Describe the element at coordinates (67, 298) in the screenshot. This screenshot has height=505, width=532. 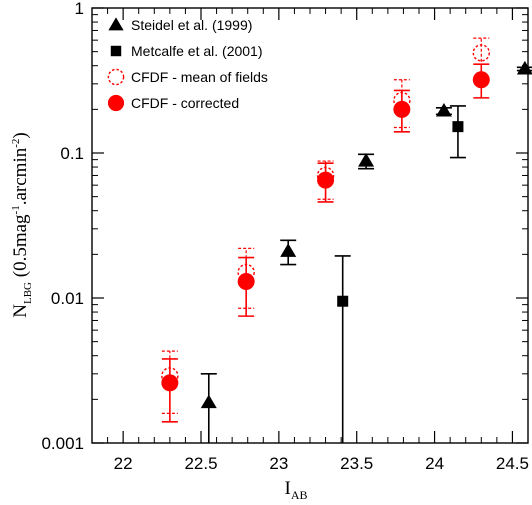
I see `y-tick-label: 0.01` at that location.